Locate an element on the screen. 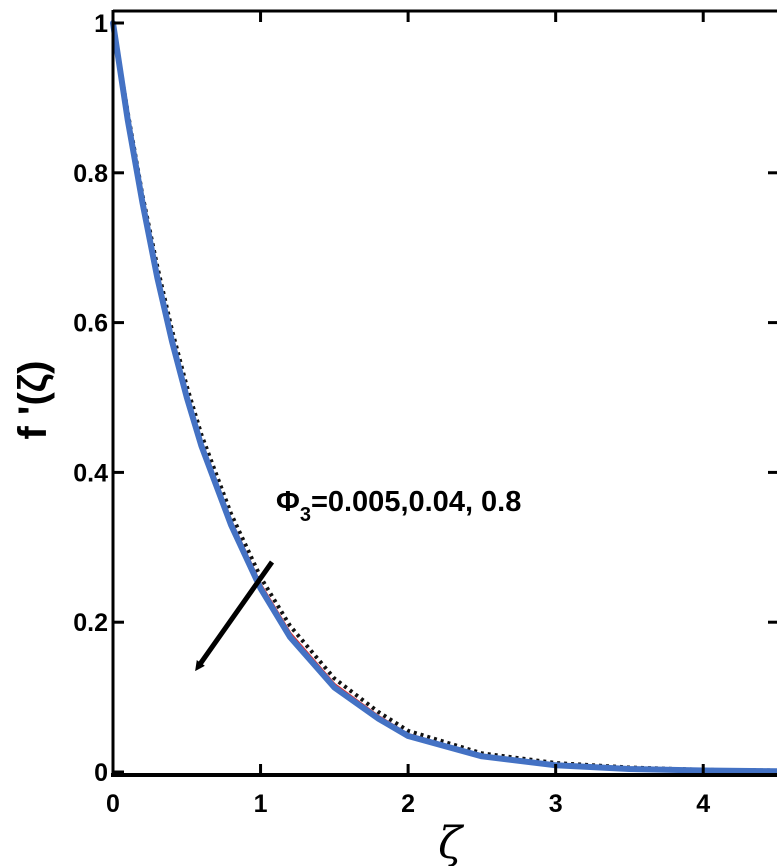  annotation-label: Φ3=0.005,0.04, 0.8 is located at coordinates (398, 506).